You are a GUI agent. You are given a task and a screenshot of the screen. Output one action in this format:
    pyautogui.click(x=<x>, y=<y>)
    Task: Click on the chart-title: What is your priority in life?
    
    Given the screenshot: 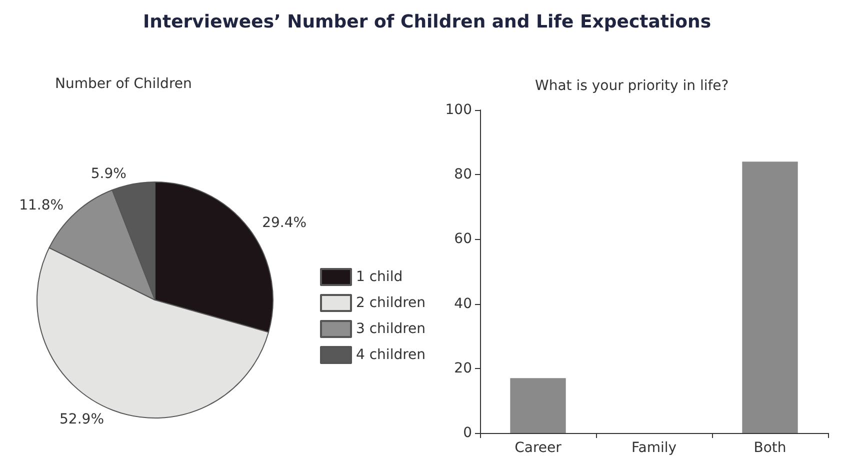 What is the action you would take?
    pyautogui.click(x=632, y=86)
    